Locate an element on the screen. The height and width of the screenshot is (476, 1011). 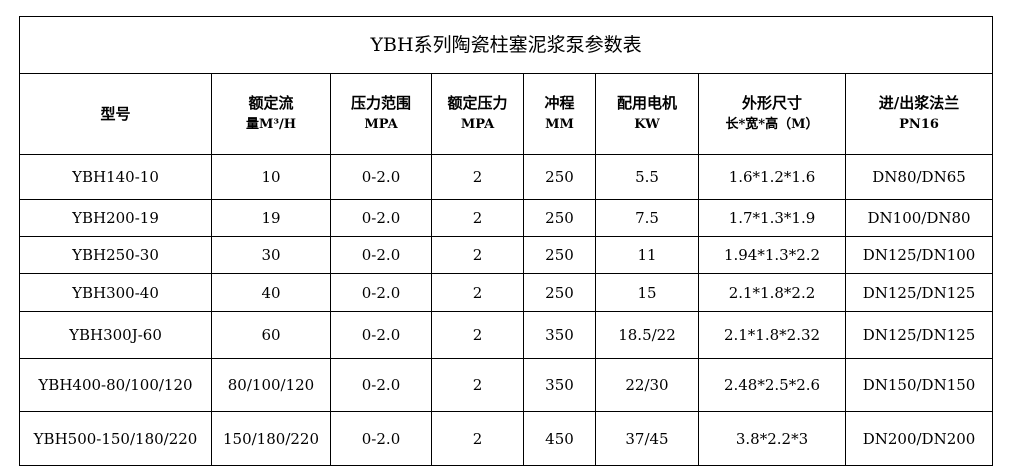
table-cell: DN100/DN80 is located at coordinates (919, 218).